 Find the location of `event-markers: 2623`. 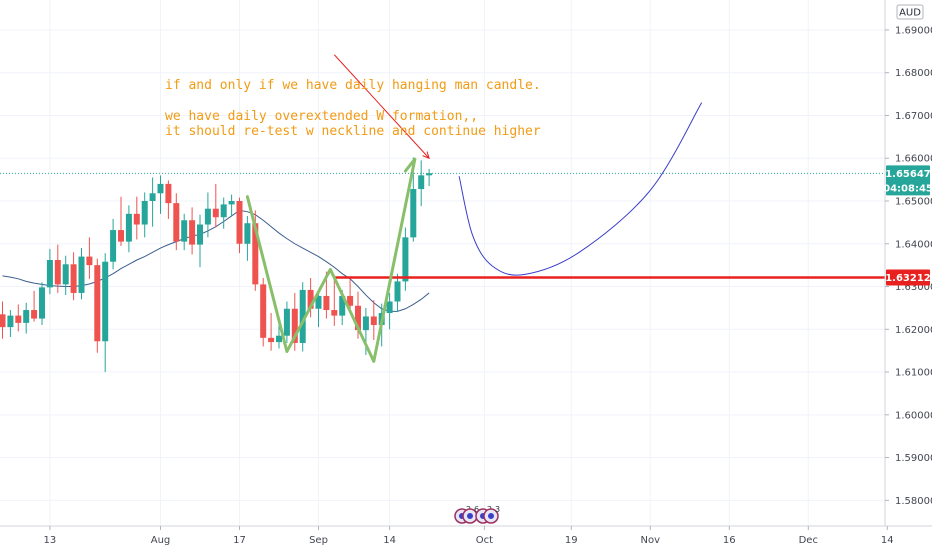

event-markers: 2623 is located at coordinates (477, 514).